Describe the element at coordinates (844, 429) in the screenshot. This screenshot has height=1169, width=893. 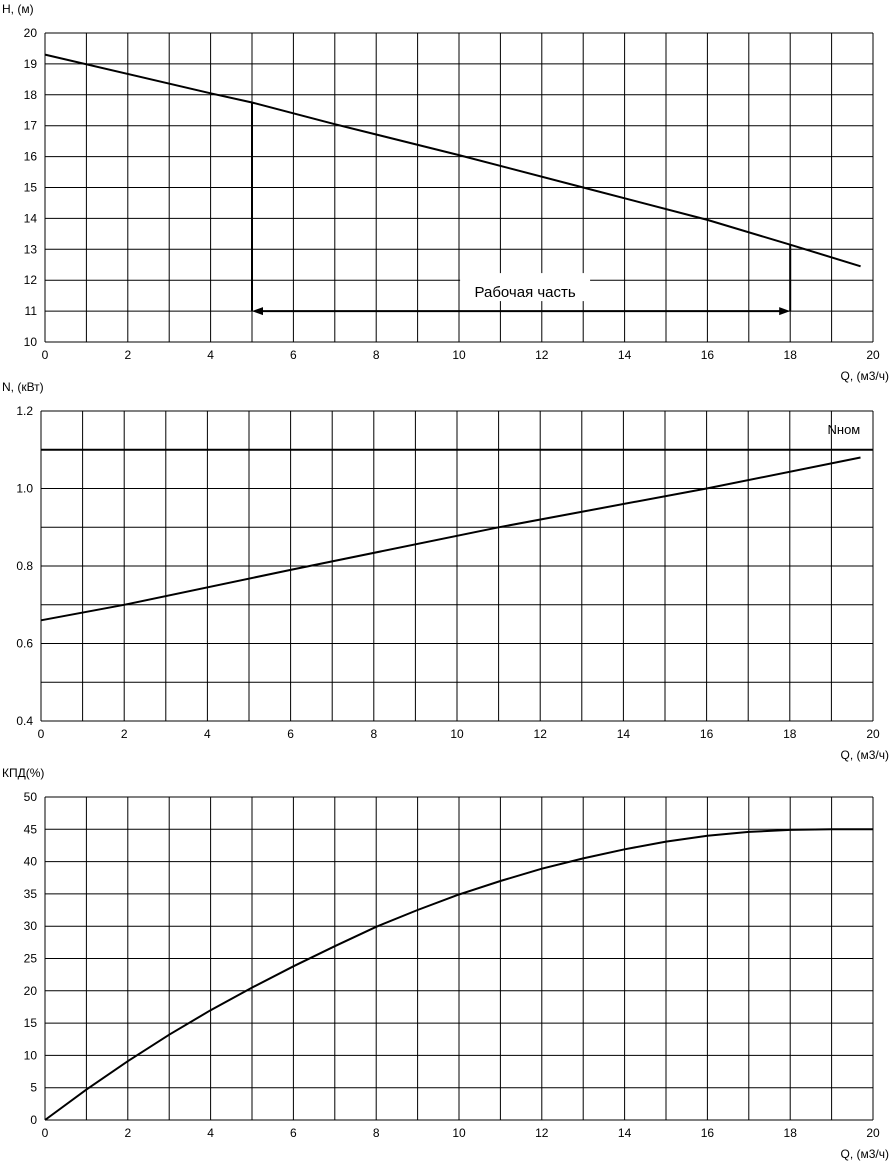
I see `nominal-power-label: Nном` at that location.